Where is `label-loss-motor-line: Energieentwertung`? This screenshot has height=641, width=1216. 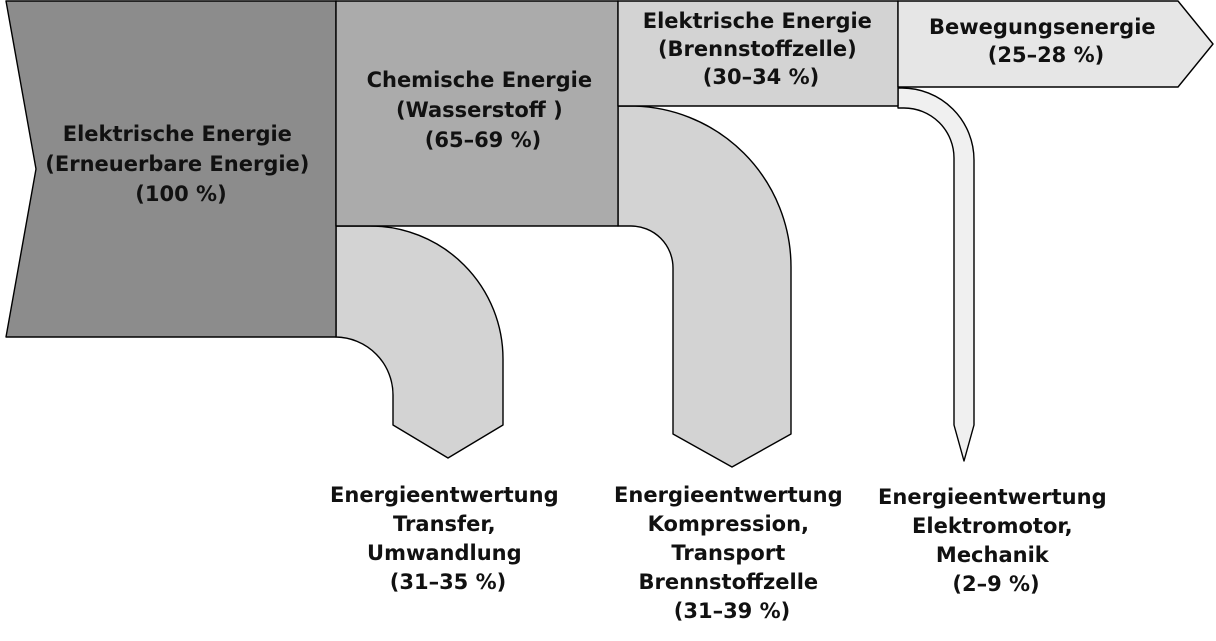 label-loss-motor-line: Energieentwertung is located at coordinates (992, 497).